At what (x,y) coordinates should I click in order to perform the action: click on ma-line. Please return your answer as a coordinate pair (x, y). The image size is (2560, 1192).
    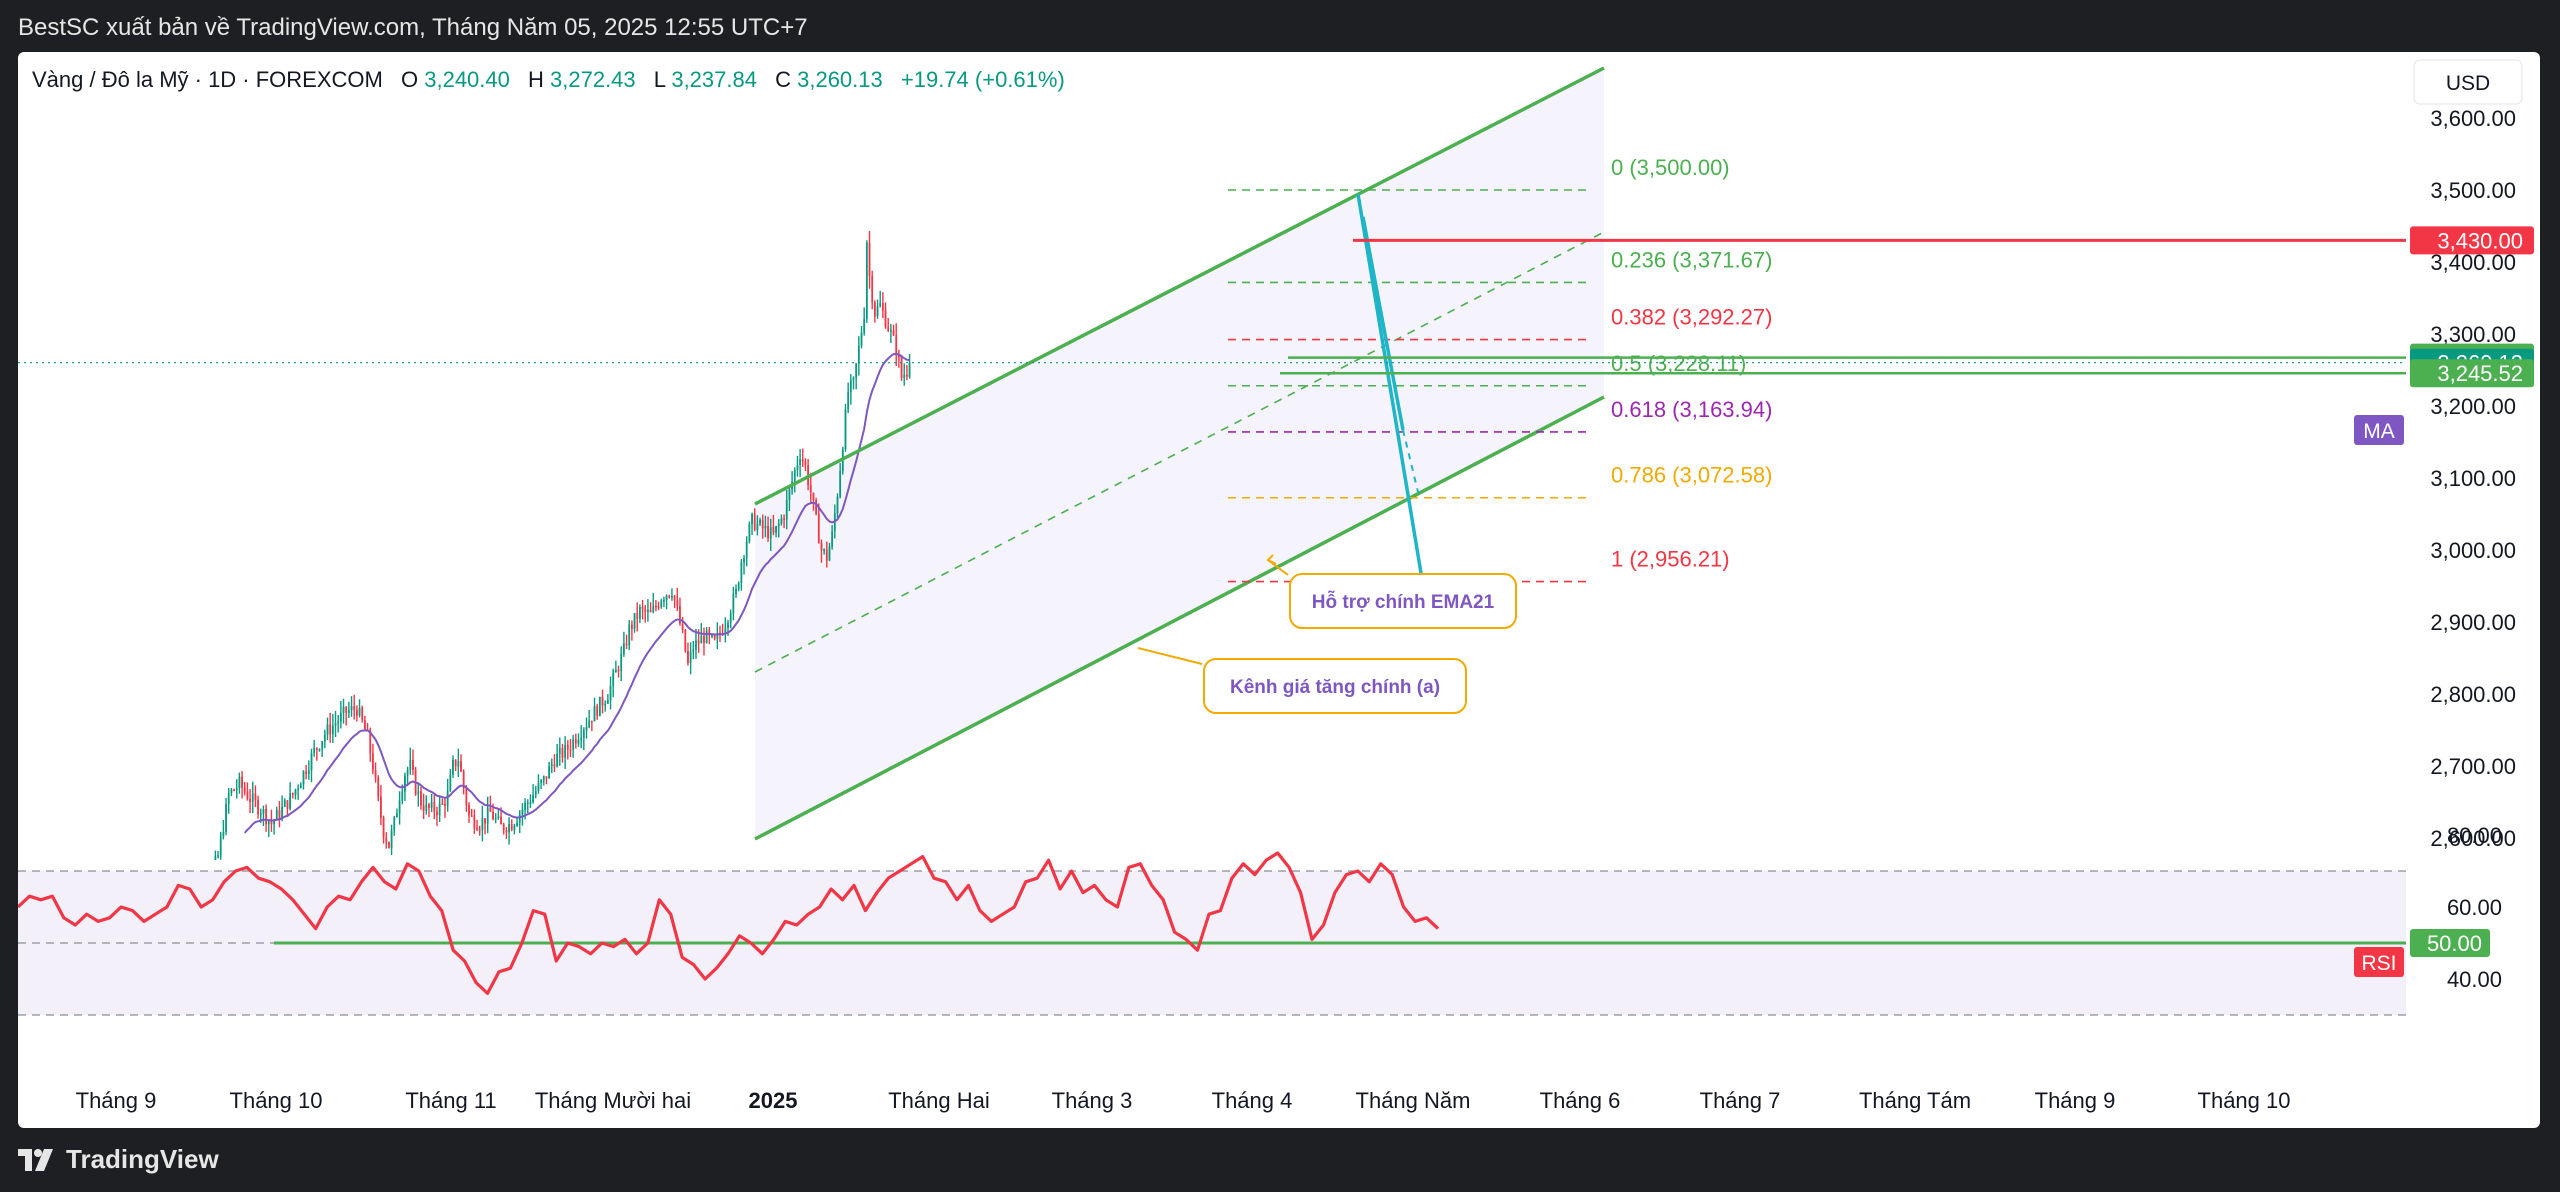
    Looking at the image, I should click on (576, 593).